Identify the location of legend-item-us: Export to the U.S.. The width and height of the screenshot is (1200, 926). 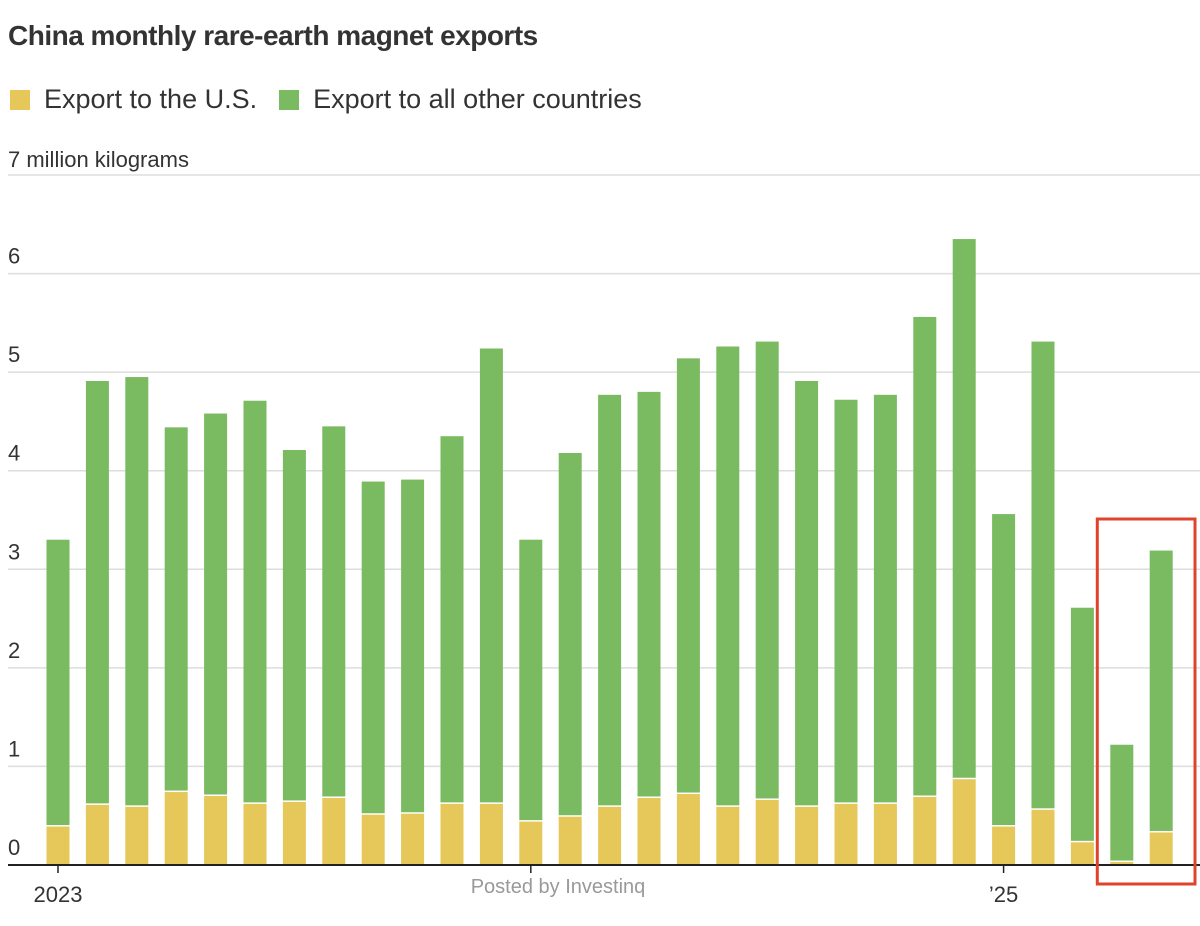
(133, 99).